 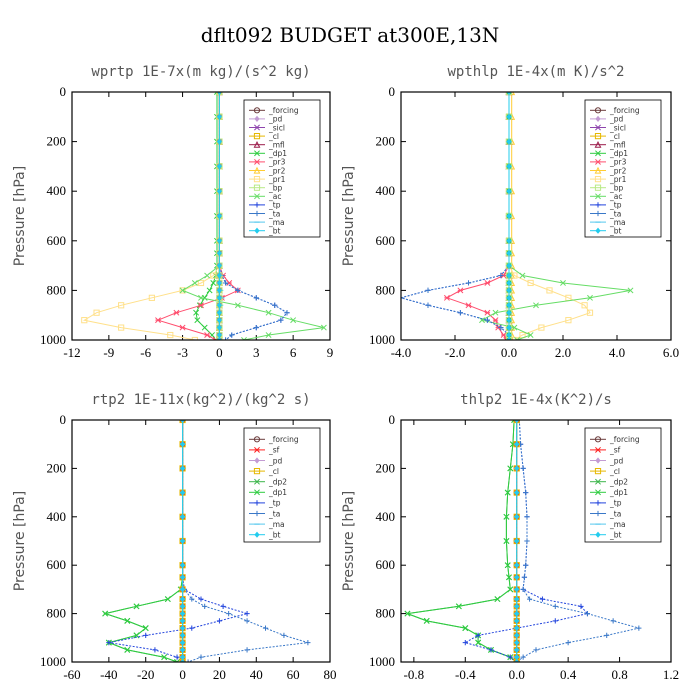 I want to click on x-tick-label: -40, so click(x=108, y=674).